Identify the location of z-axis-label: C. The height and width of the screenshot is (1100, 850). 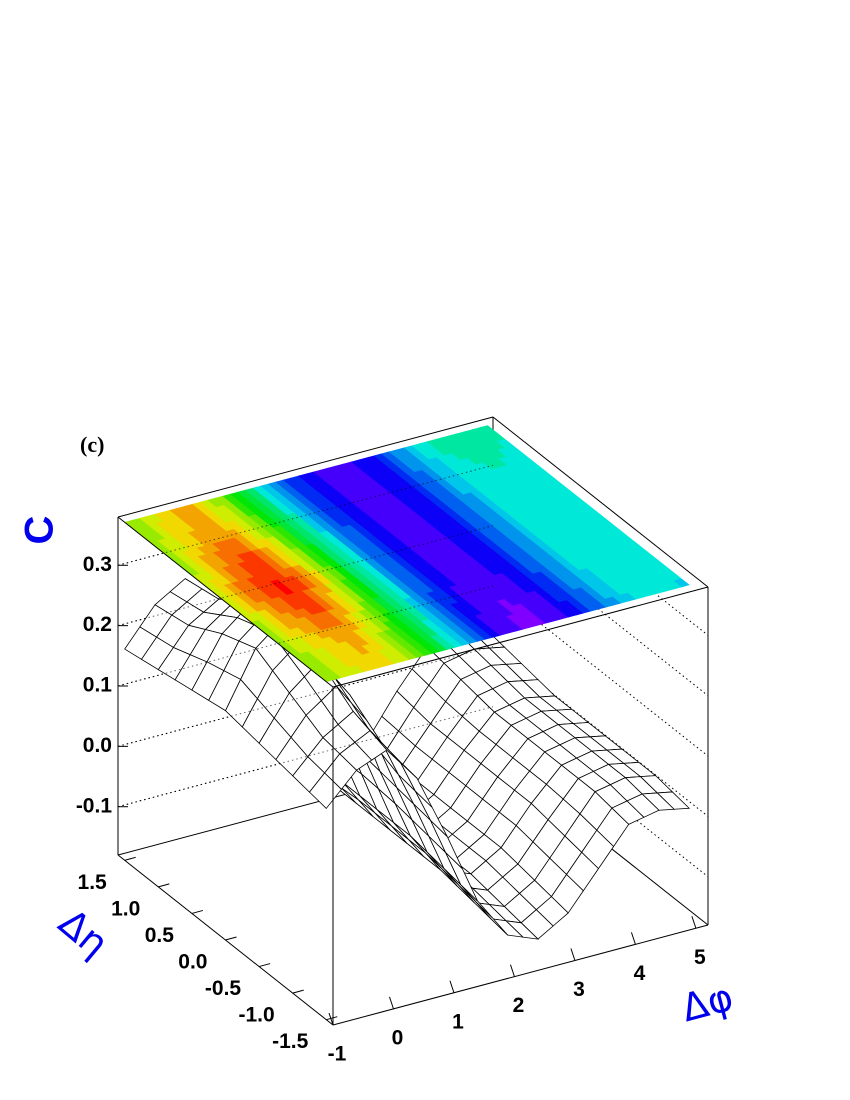
(40, 530).